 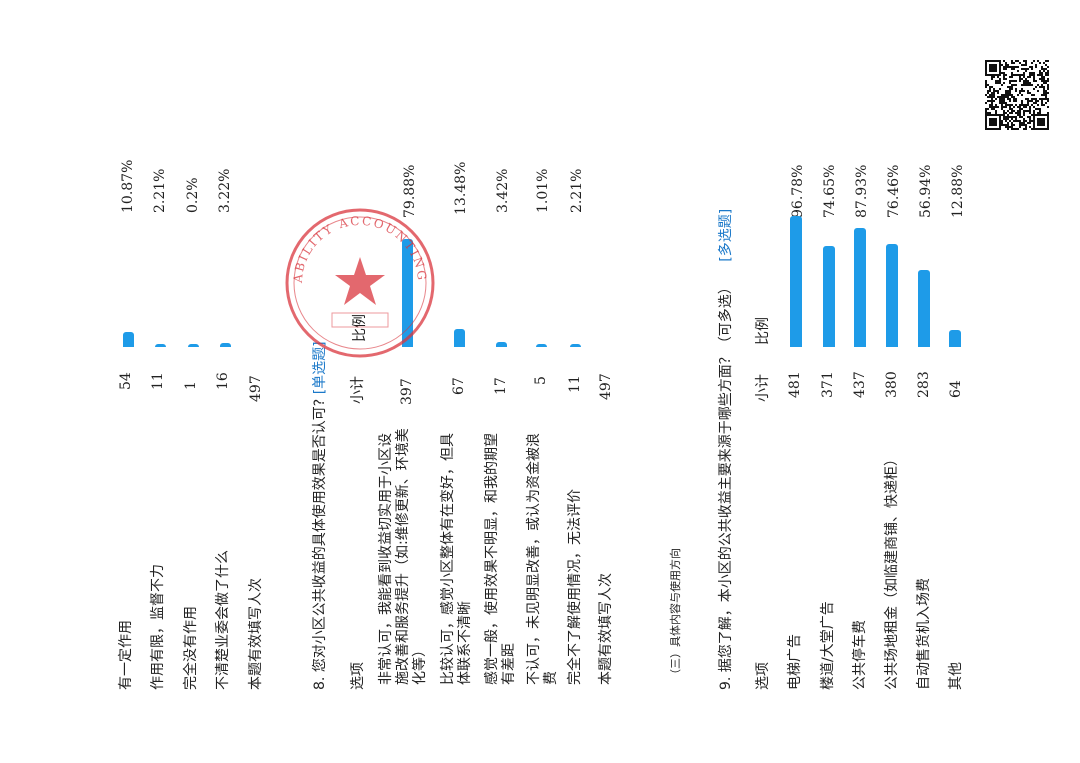 I want to click on official-seal-stamp: ABILITY ACCOUNTING, so click(x=360, y=283).